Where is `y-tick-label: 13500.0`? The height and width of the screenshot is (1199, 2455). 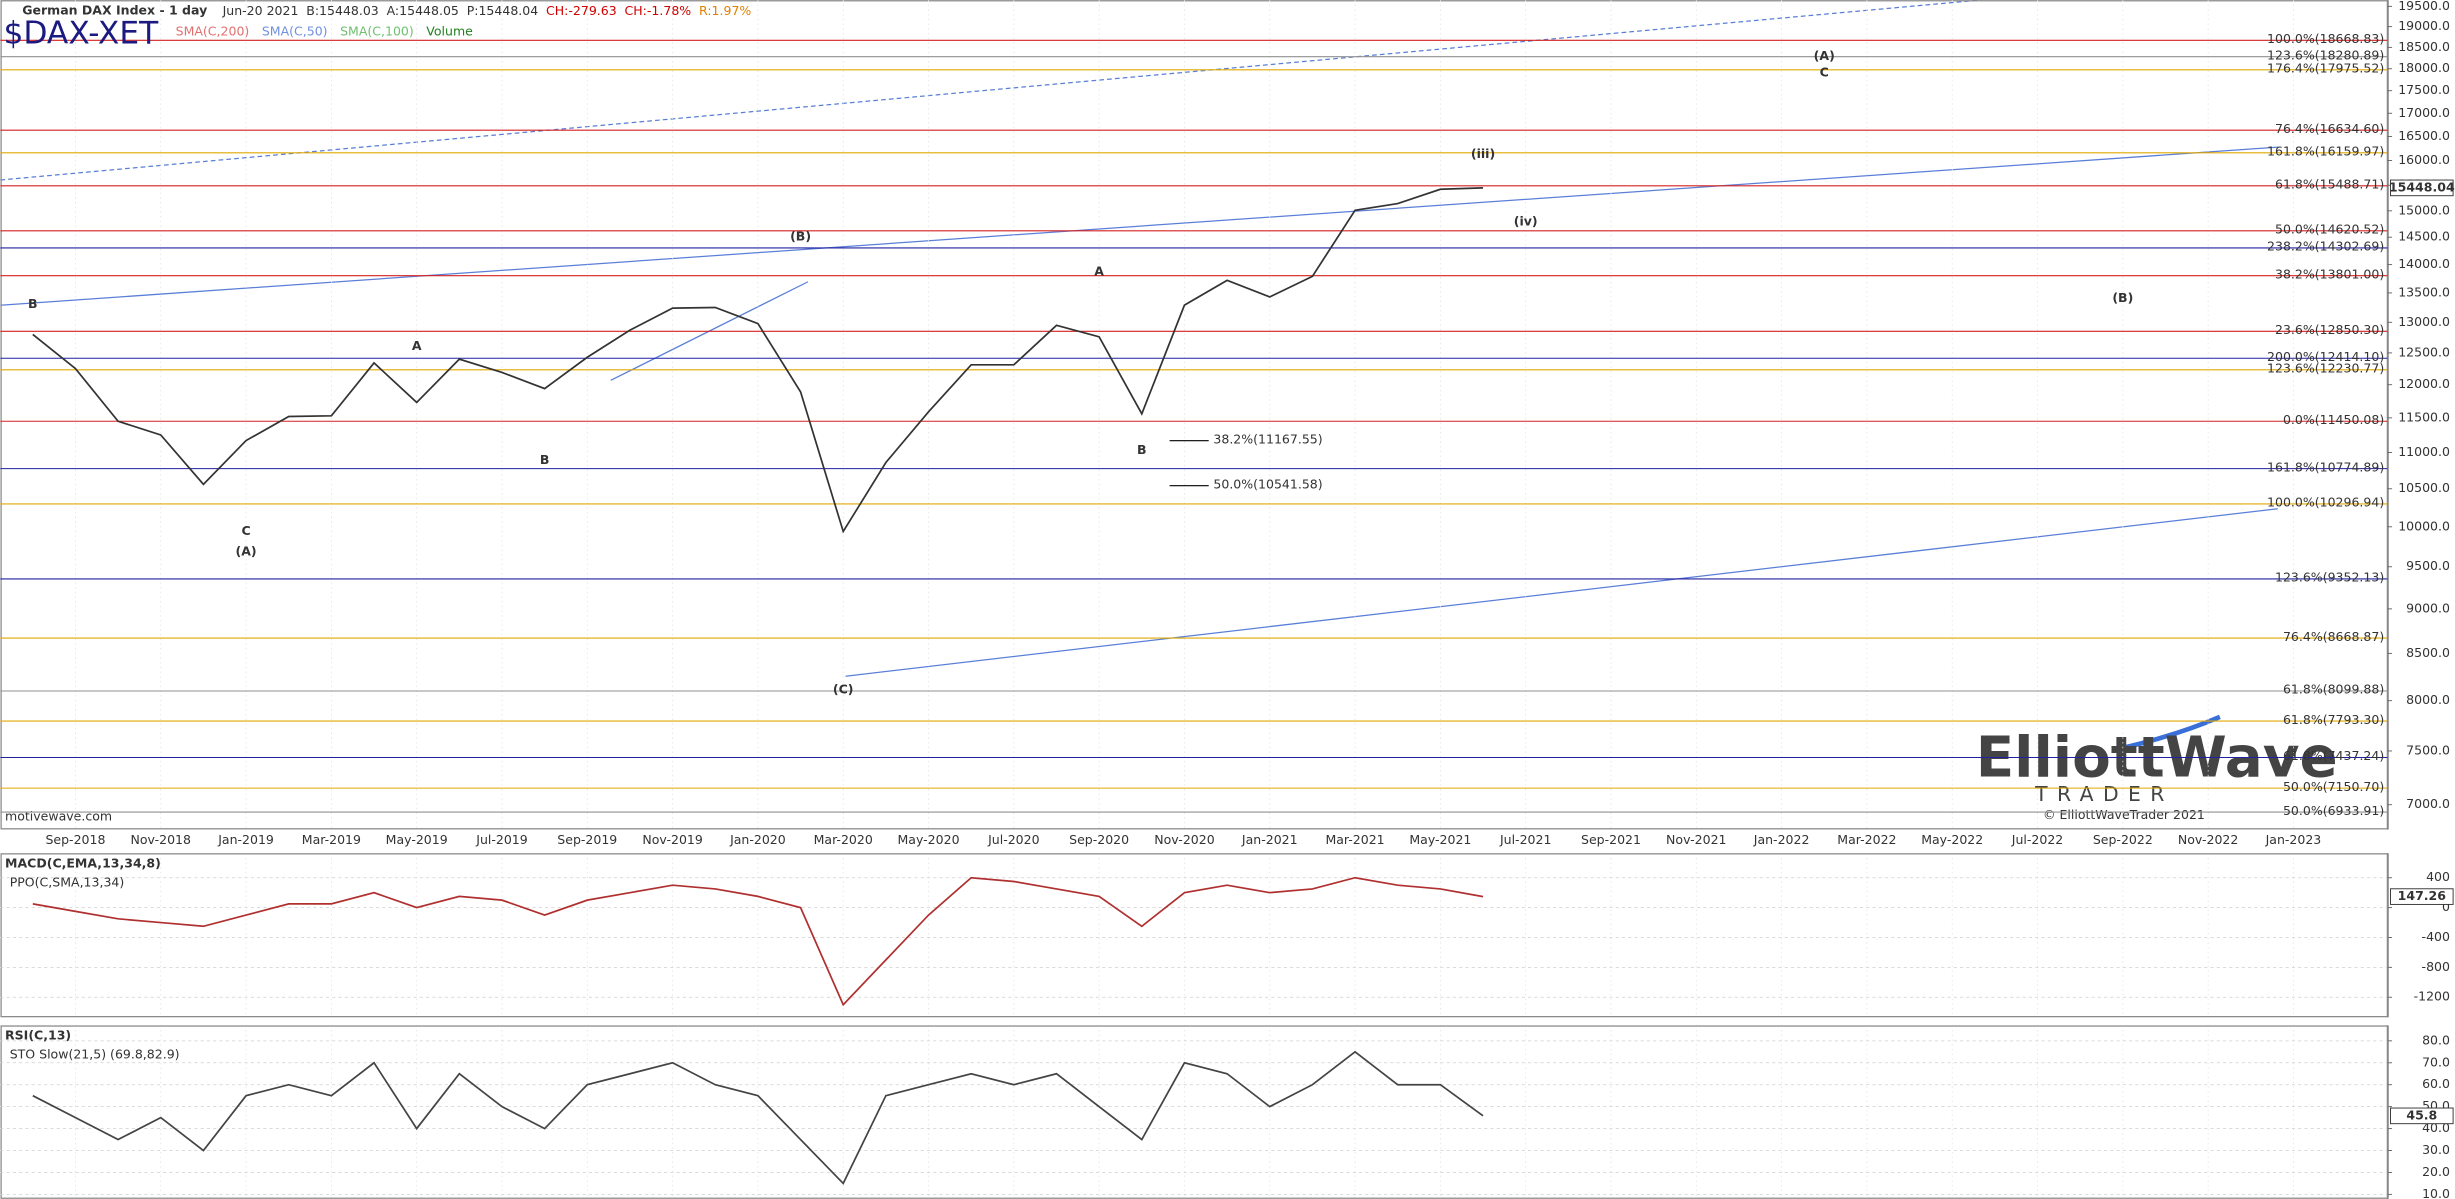
y-tick-label: 13500.0 is located at coordinates (2424, 291).